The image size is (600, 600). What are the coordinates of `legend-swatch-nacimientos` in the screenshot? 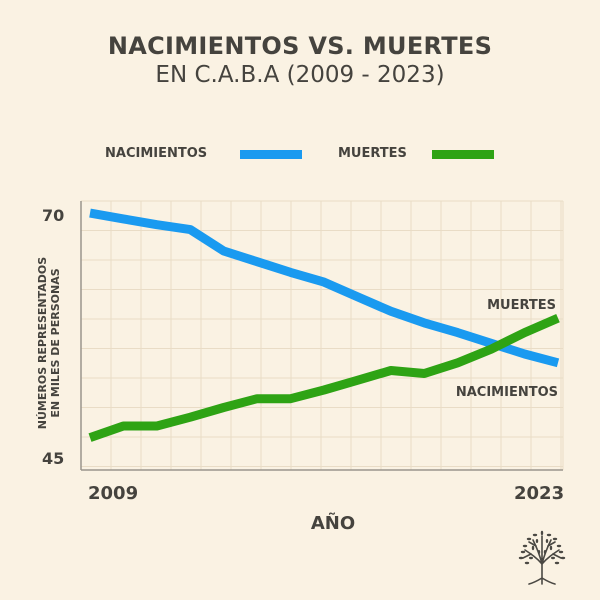 It's located at (271, 154).